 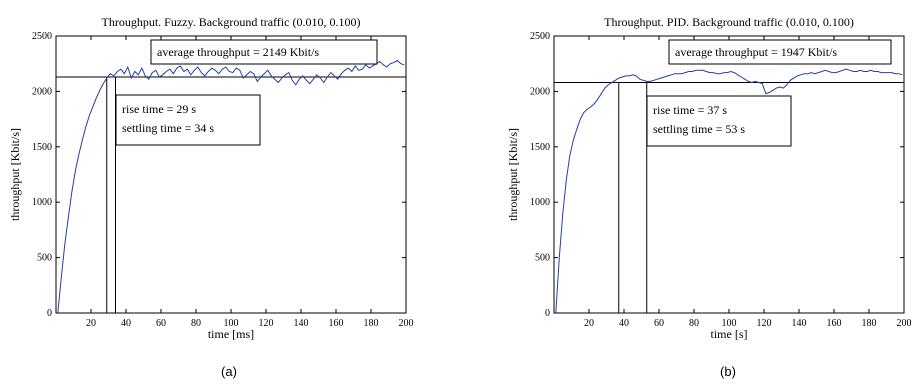 What do you see at coordinates (690, 110) in the screenshot?
I see `rise-time-label: rise time = 37 s` at bounding box center [690, 110].